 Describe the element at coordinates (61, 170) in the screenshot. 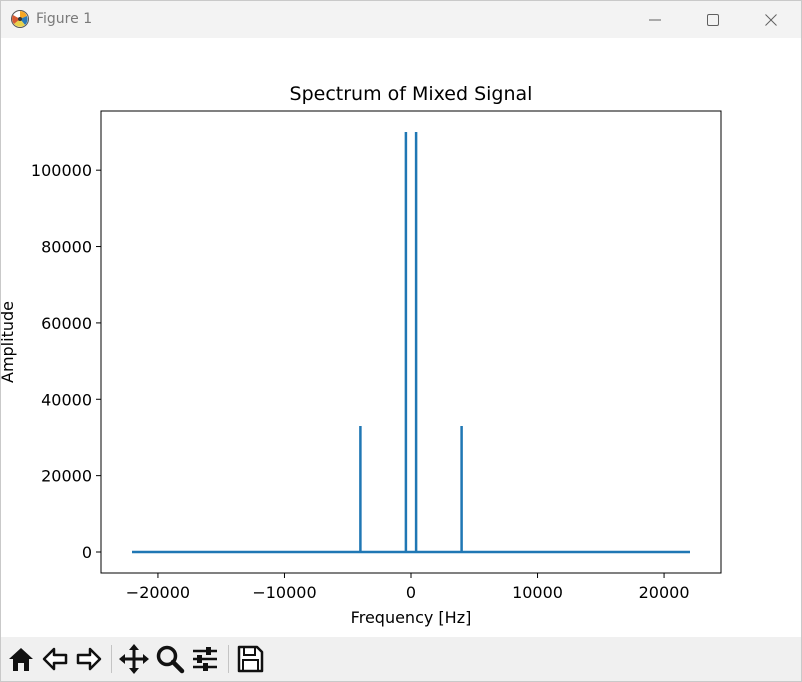

I see `y-tick-label: 100000` at that location.